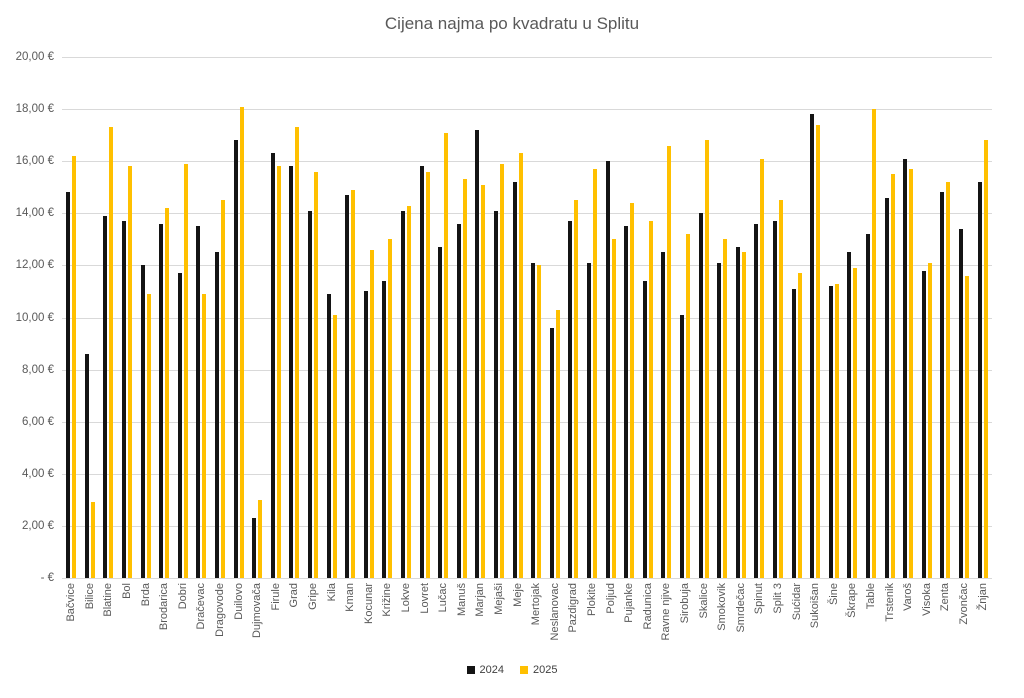 Image resolution: width=1024 pixels, height=698 pixels. What do you see at coordinates (942, 385) in the screenshot?
I see `bar-2024-Zenta` at bounding box center [942, 385].